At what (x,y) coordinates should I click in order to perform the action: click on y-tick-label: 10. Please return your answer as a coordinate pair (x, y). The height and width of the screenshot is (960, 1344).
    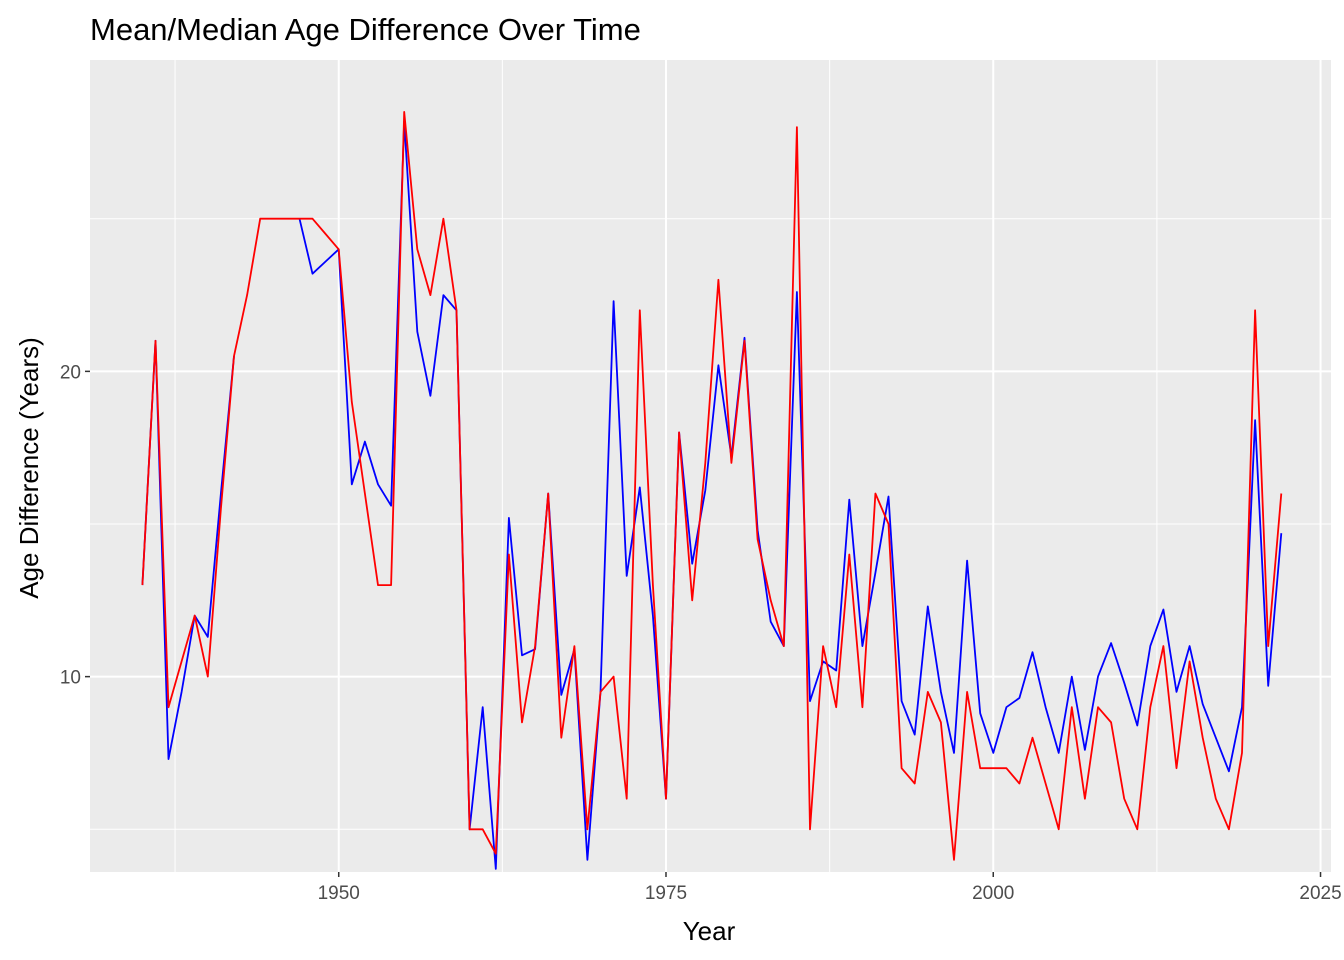
    Looking at the image, I should click on (70, 678).